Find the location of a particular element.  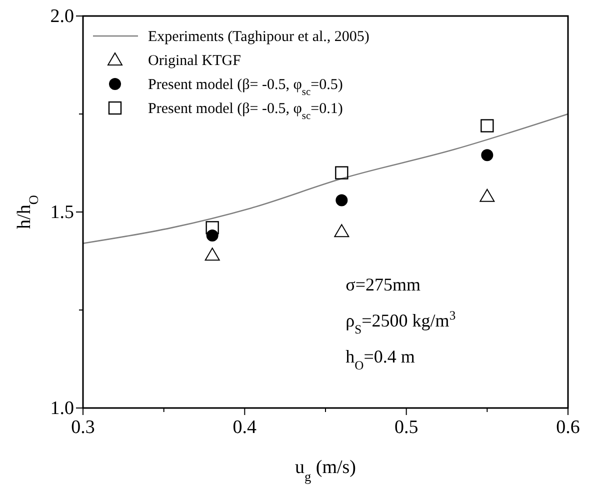

x-axis-title: u$_{g}$ (m/s) is located at coordinates (325, 470).